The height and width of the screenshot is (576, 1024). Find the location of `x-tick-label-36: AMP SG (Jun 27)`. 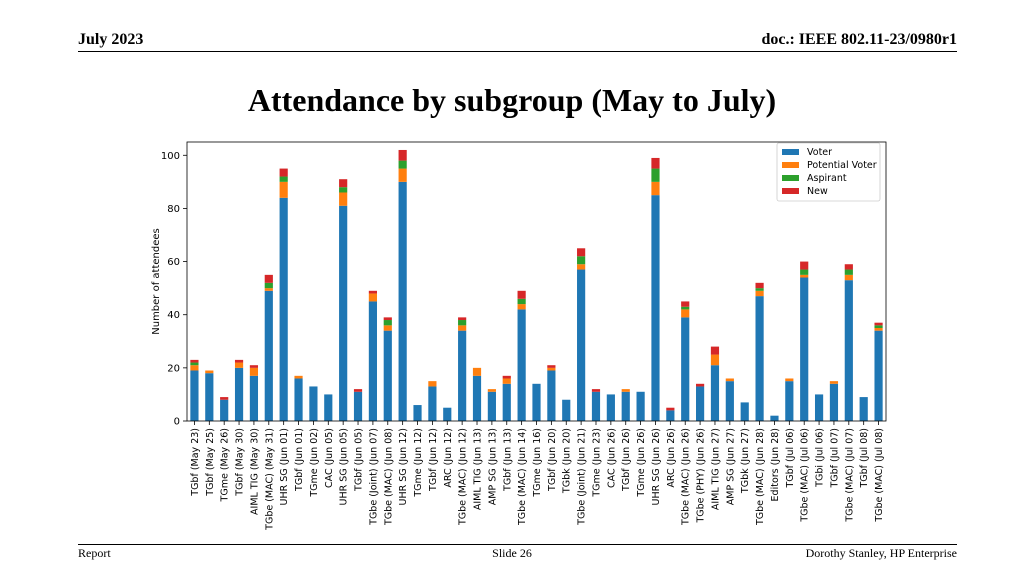

x-tick-label-36: AMP SG (Jun 27) is located at coordinates (730, 466).